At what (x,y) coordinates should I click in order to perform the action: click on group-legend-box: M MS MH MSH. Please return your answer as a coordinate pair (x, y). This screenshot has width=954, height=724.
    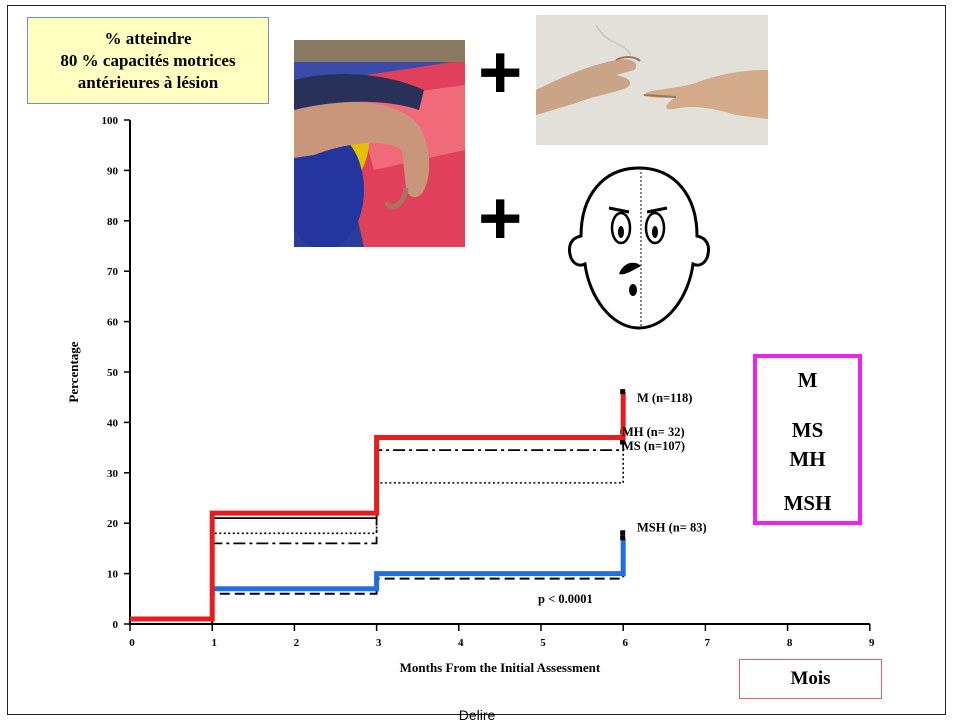
    Looking at the image, I should click on (807, 439).